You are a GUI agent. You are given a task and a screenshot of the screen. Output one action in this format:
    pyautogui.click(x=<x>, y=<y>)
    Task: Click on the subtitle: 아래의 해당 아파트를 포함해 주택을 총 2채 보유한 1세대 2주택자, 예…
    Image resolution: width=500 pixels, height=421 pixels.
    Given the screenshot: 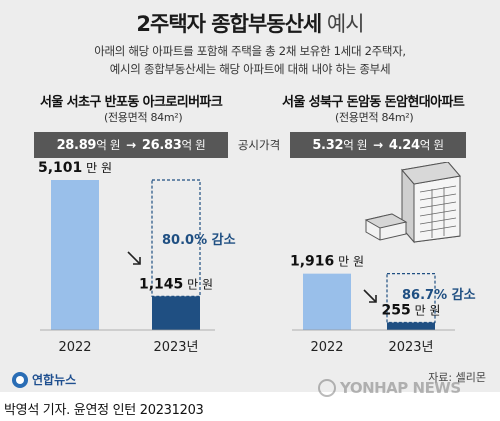 What is the action you would take?
    pyautogui.click(x=250, y=60)
    